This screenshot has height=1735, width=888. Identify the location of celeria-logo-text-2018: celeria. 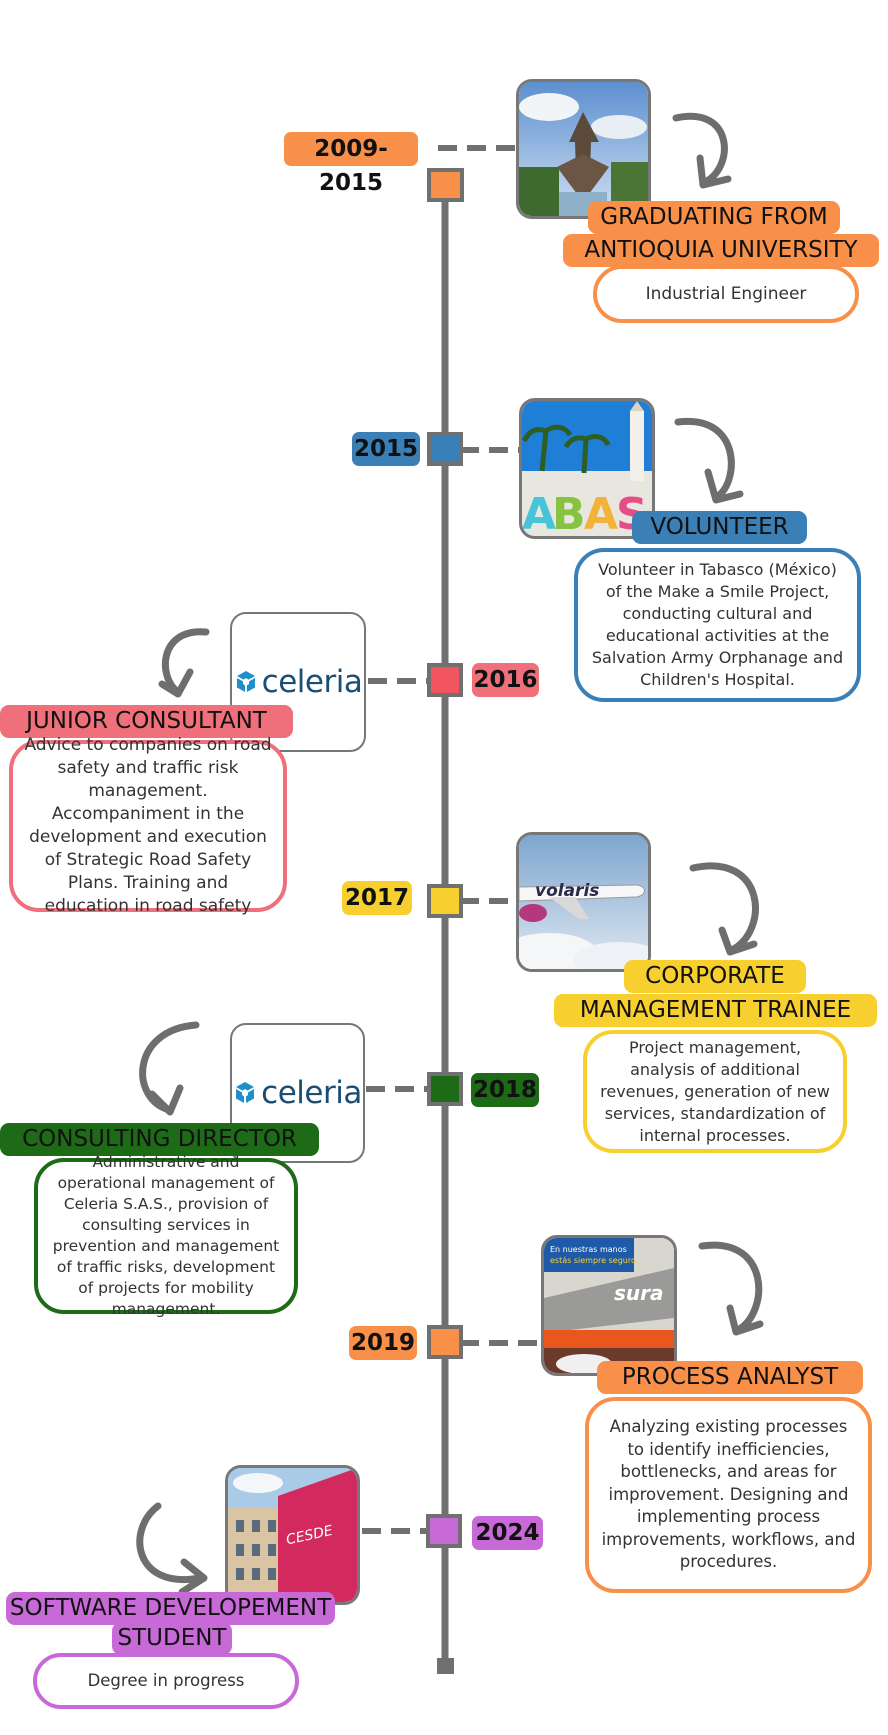
(311, 1093).